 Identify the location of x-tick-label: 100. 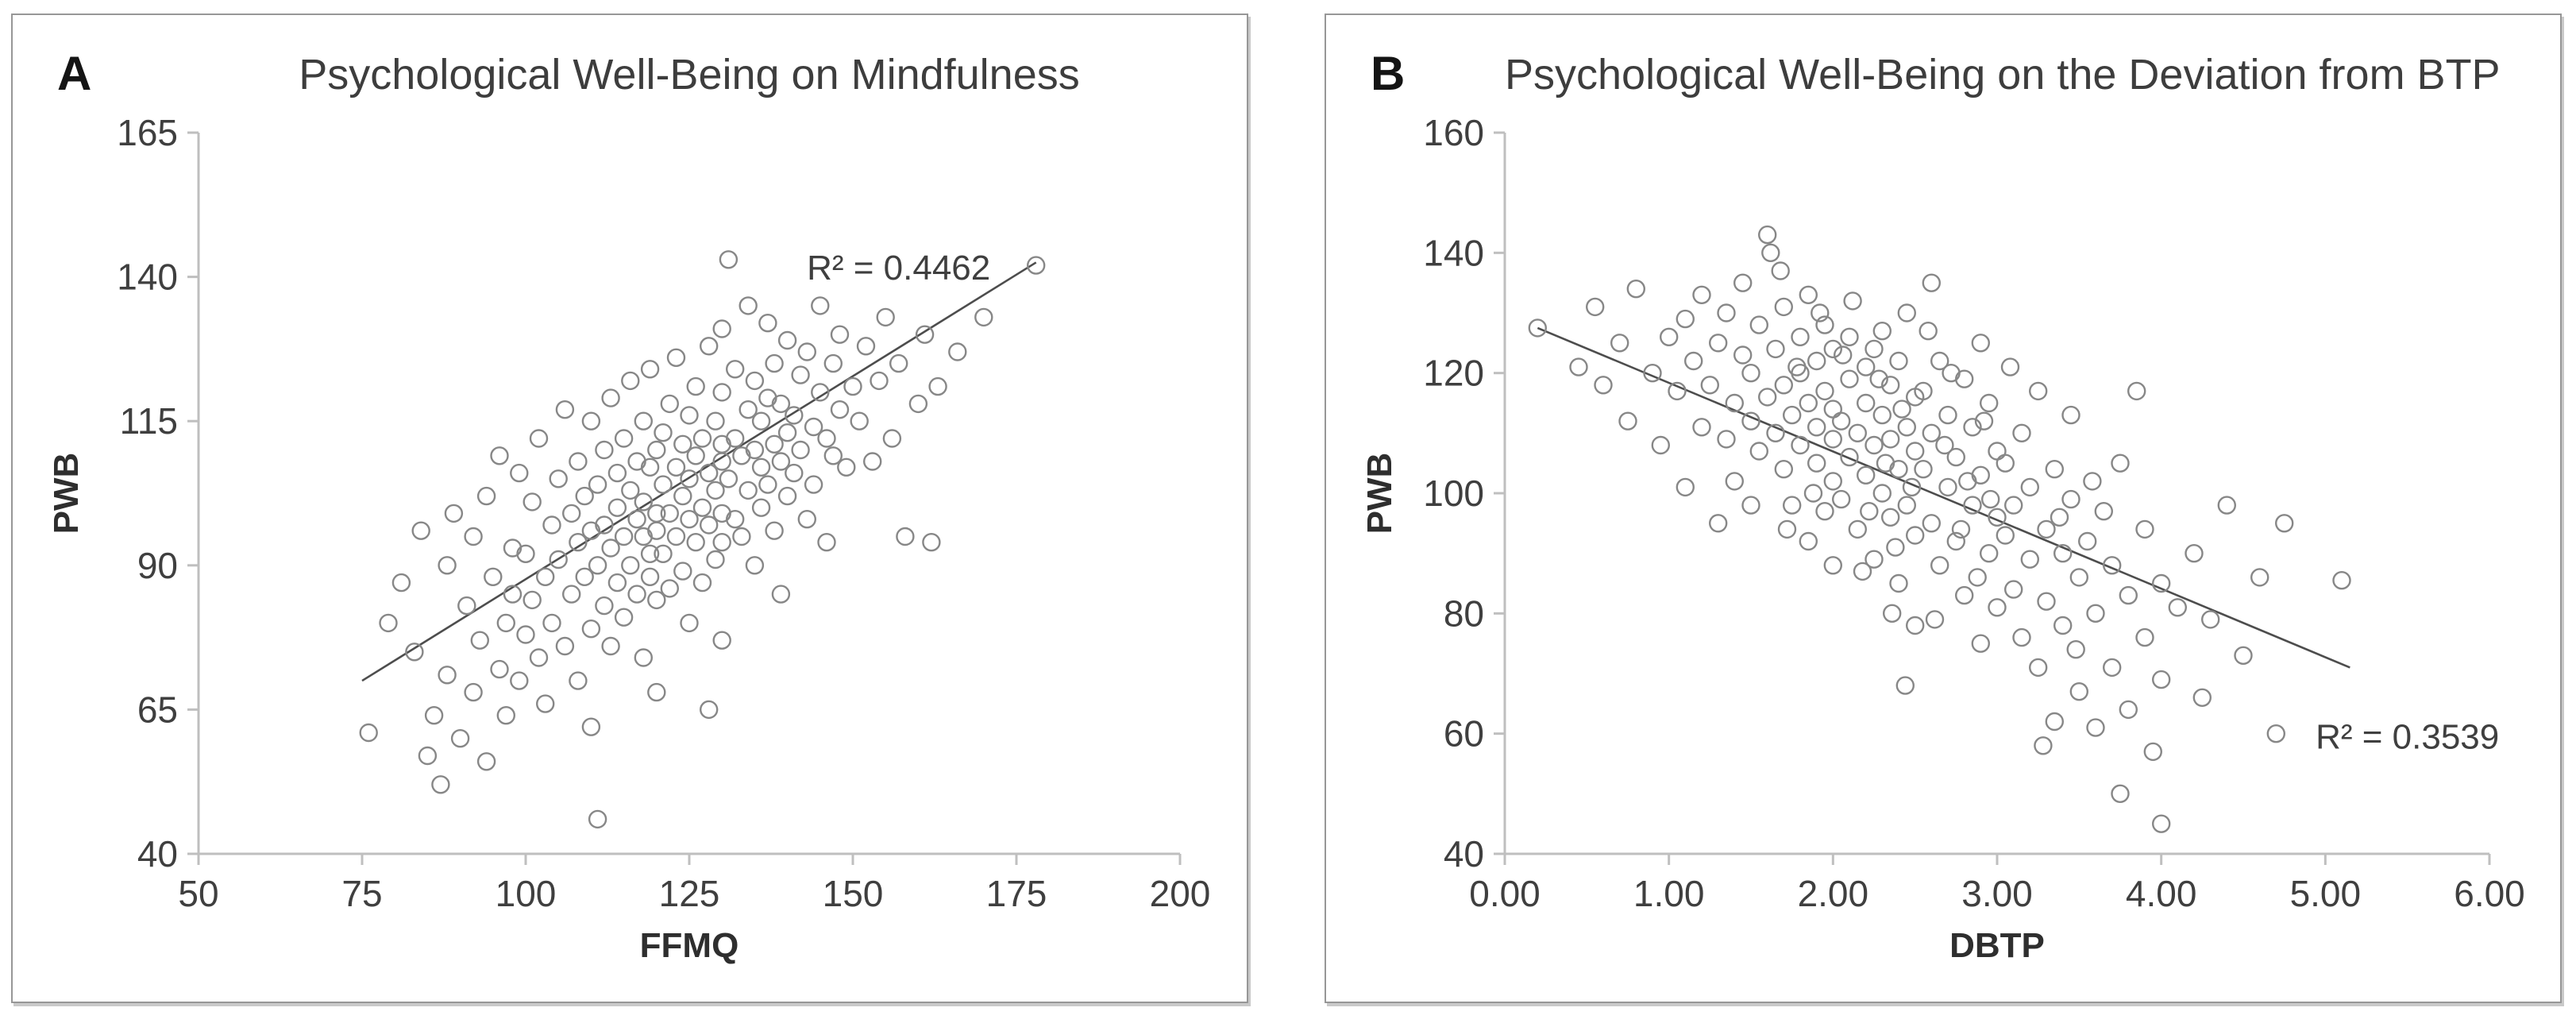
(526, 893).